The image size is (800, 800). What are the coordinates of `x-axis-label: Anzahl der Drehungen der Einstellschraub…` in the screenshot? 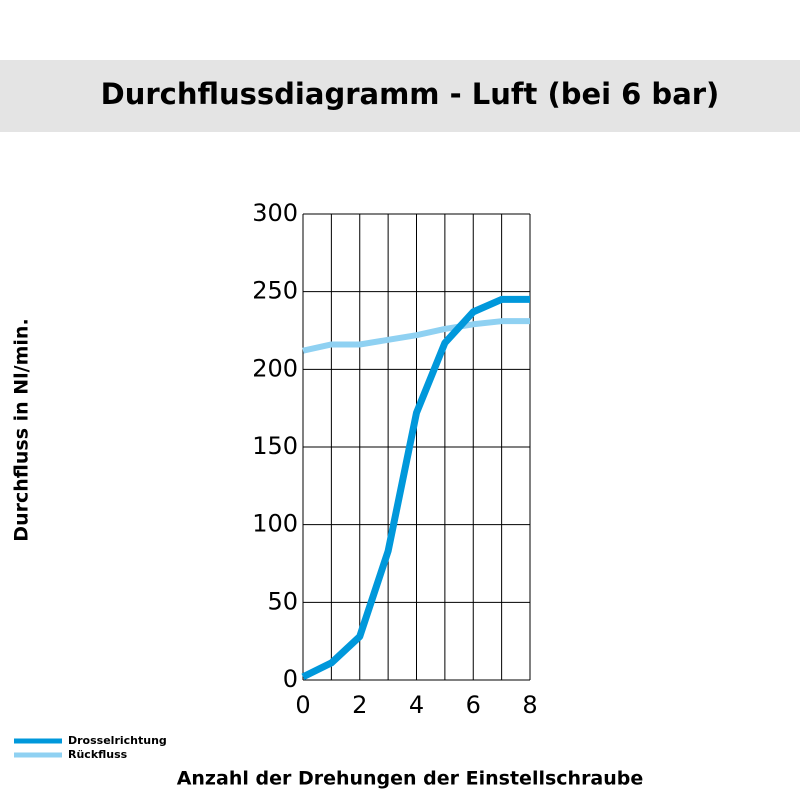 It's located at (410, 779).